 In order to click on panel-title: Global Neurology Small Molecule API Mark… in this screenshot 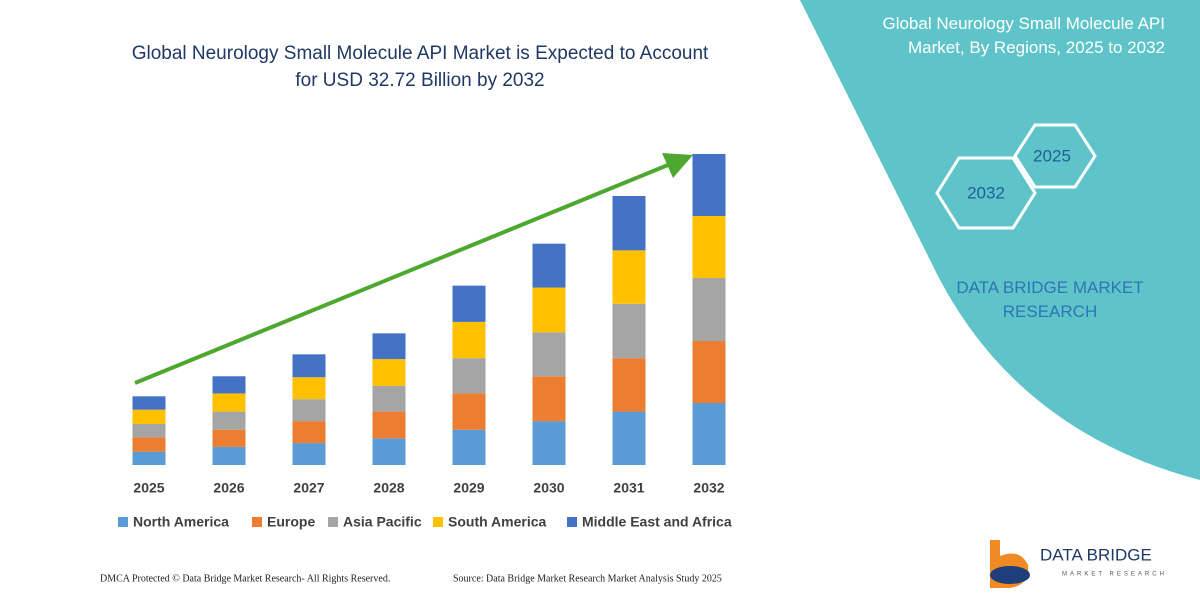, I will do `click(1023, 35)`.